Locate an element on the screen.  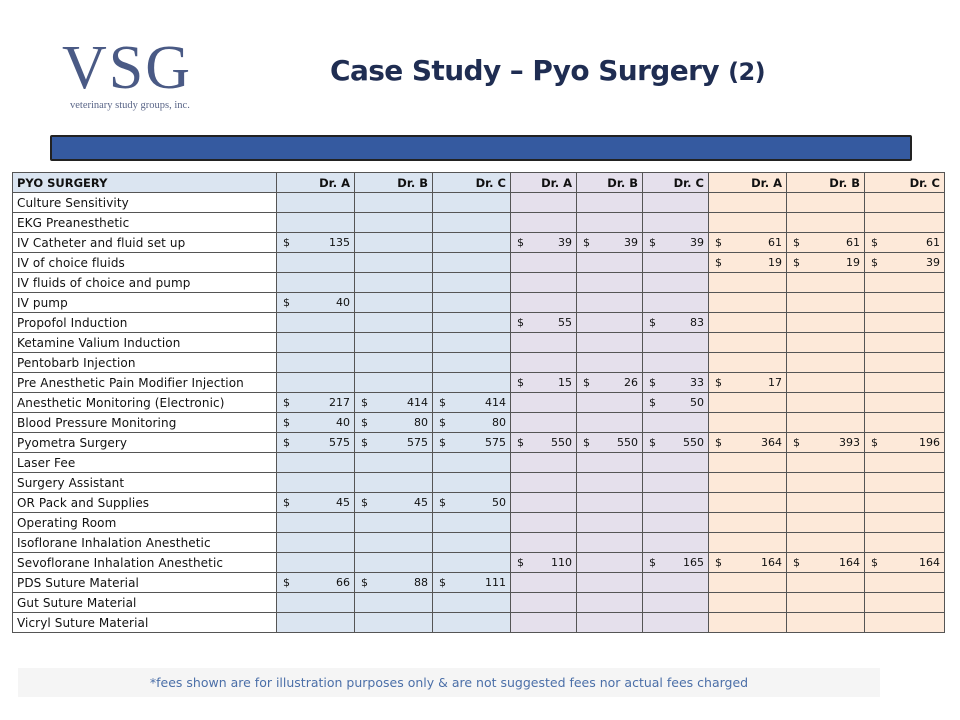
fee-value: 19 is located at coordinates (775, 262).